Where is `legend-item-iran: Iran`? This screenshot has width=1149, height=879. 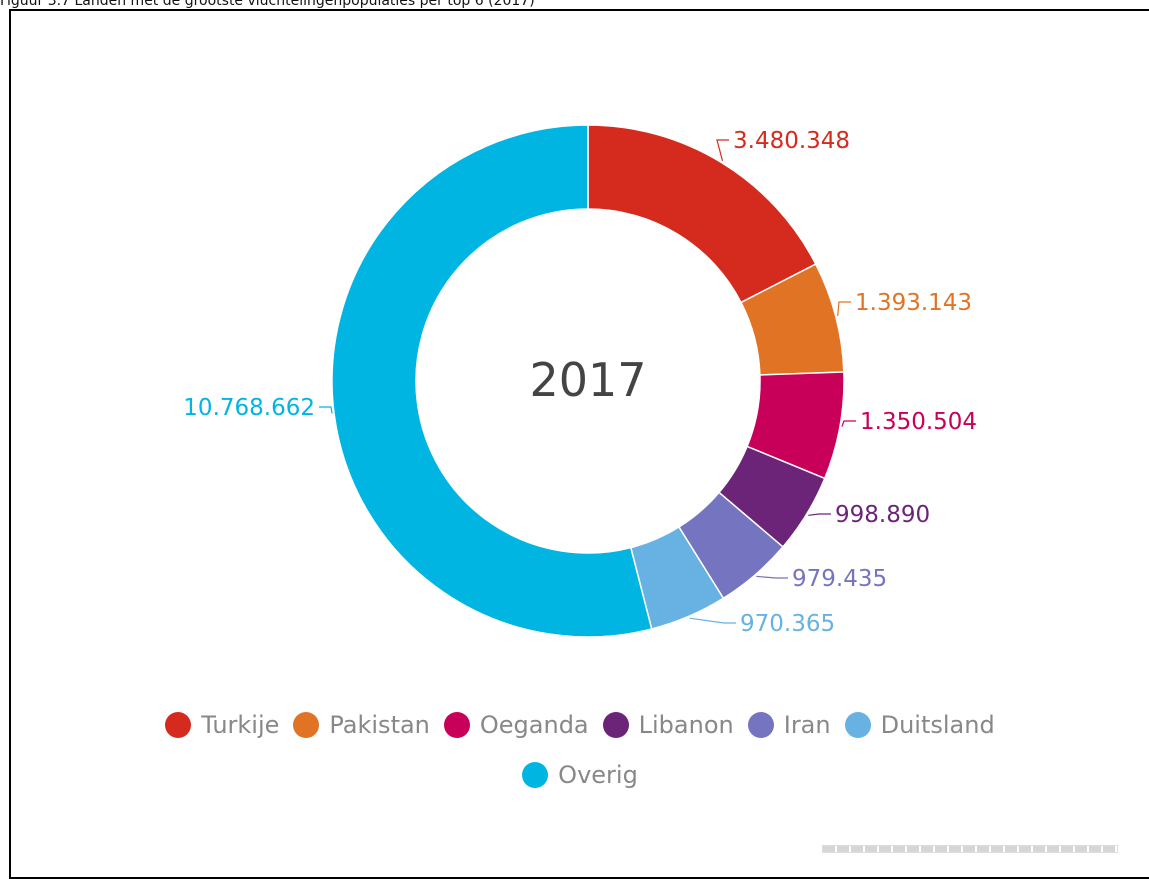 legend-item-iran: Iran is located at coordinates (789, 725).